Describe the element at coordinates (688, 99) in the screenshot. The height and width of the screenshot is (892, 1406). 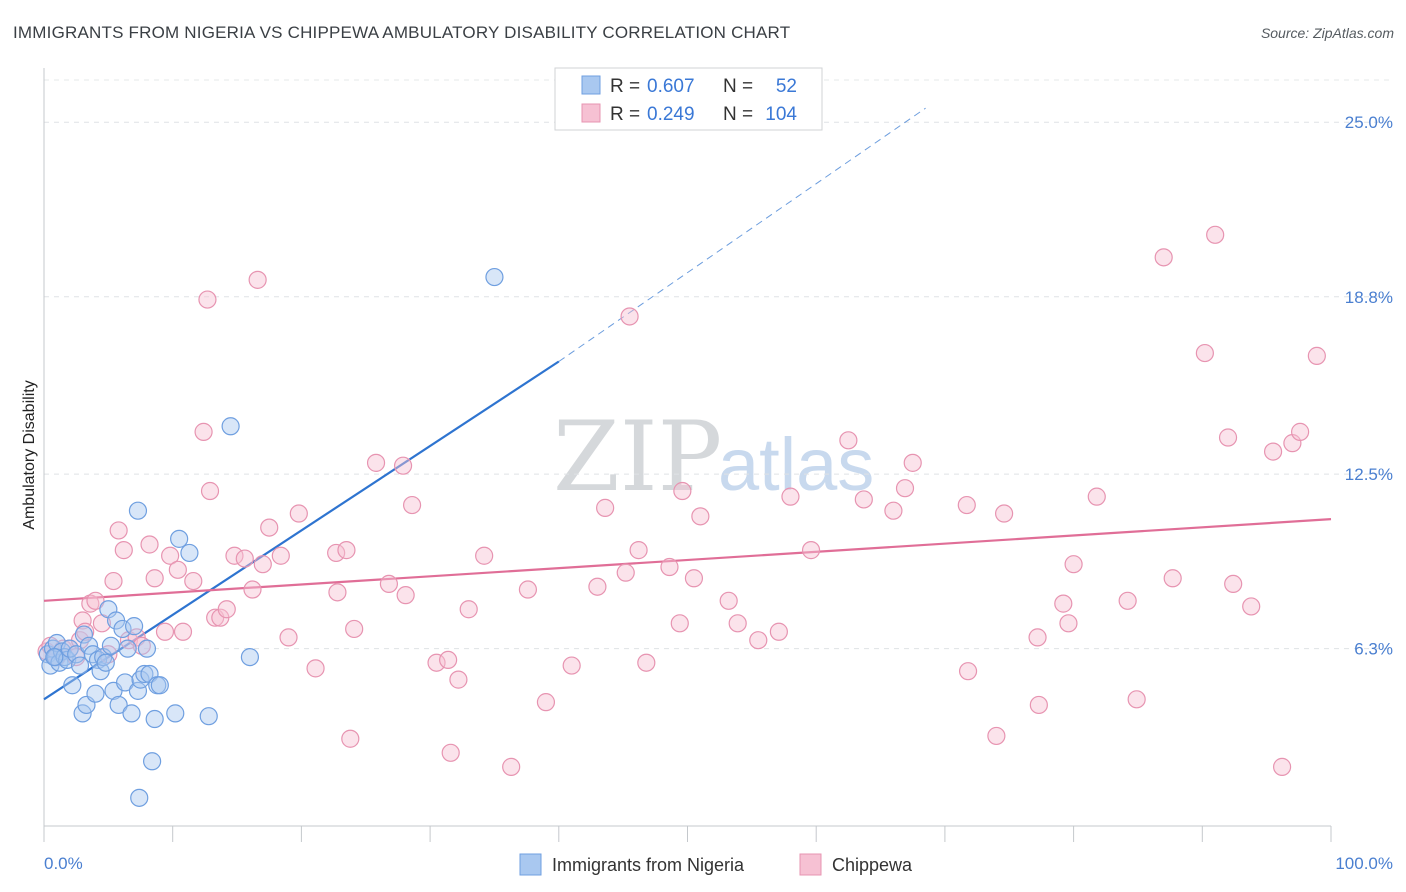
I see `legend-box: R = 0.607 N = 52 R = 0.249 N = 104` at that location.